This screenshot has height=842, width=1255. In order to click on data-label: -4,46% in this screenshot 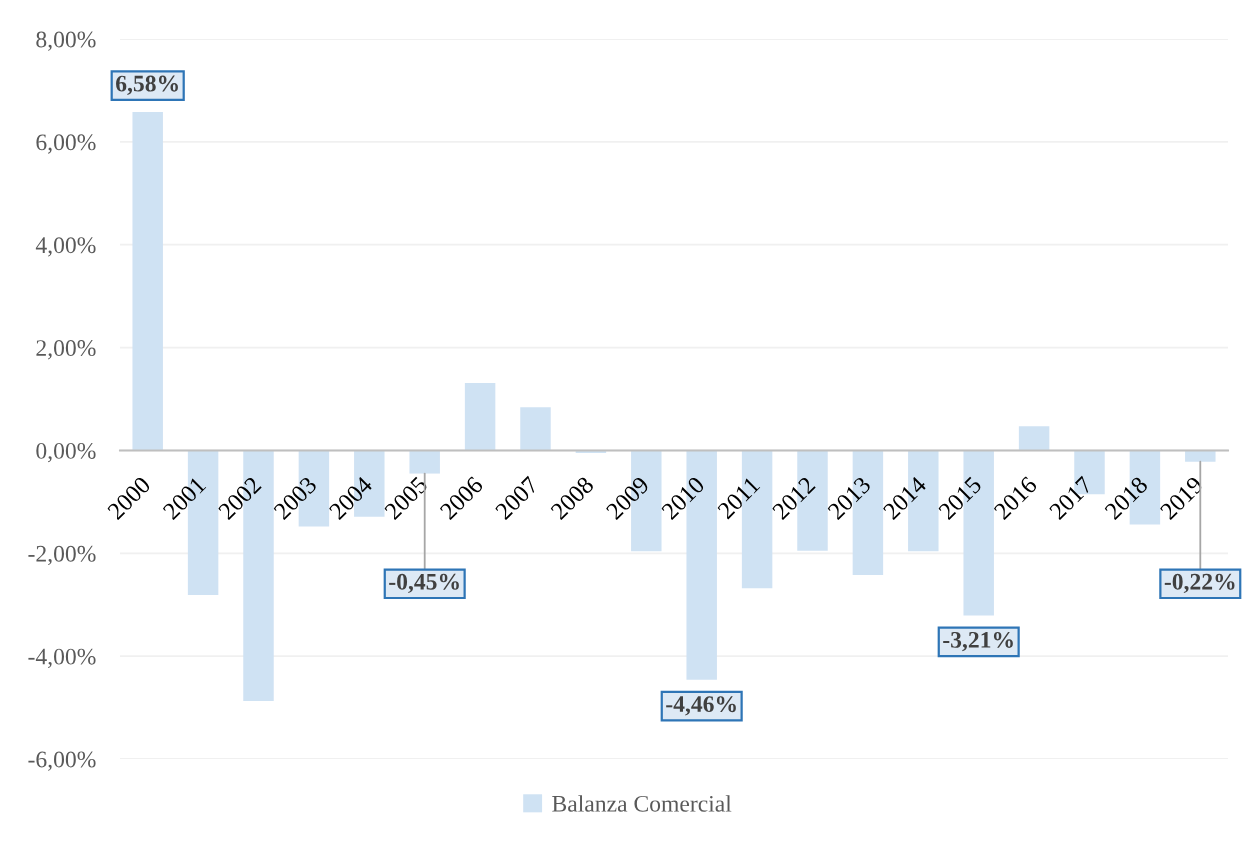, I will do `click(701, 706)`.